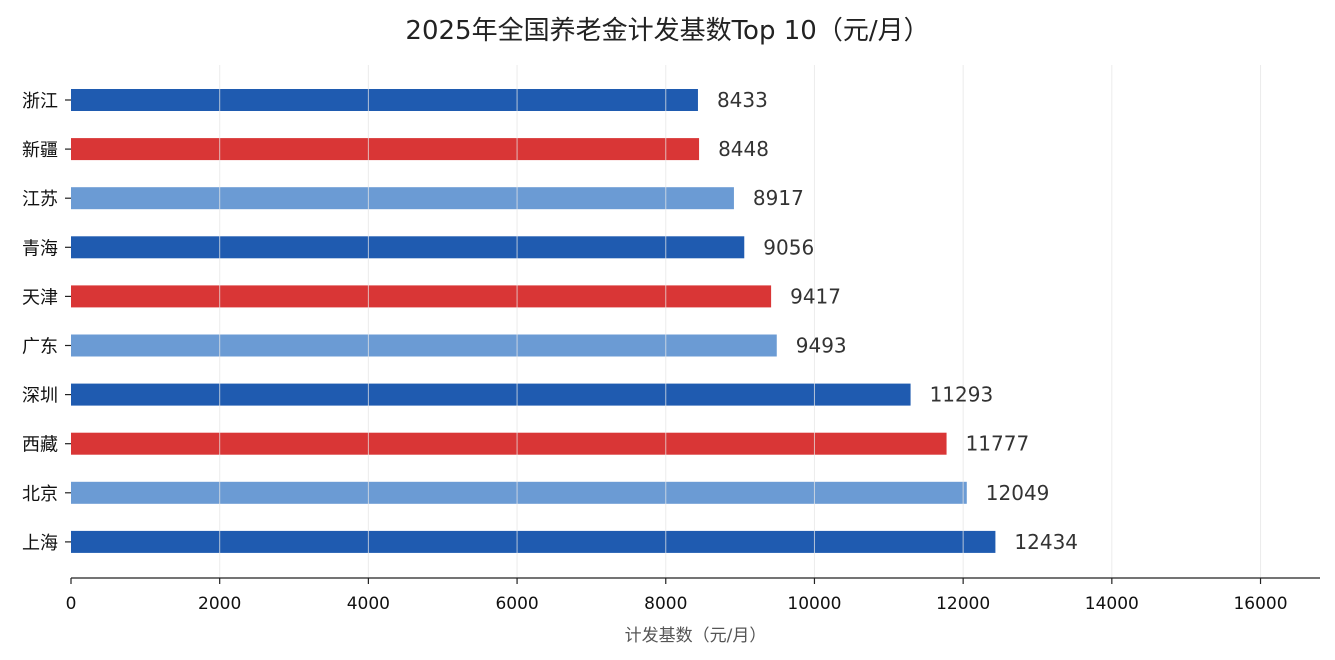  Describe the element at coordinates (1260, 604) in the screenshot. I see `x-tick-label-9: 16000` at that location.